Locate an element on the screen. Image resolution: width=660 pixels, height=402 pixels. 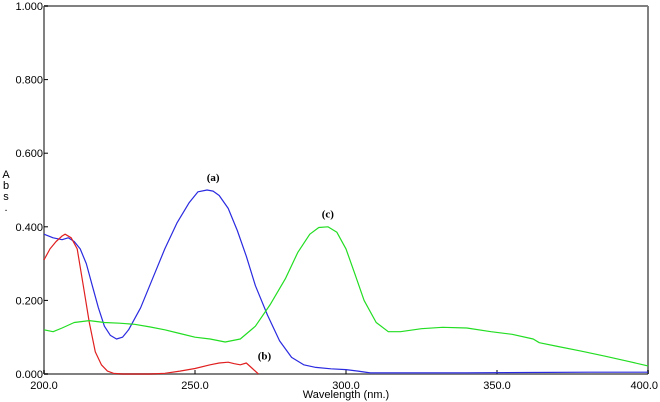
y-axis-title-letter: s is located at coordinates (6, 197).